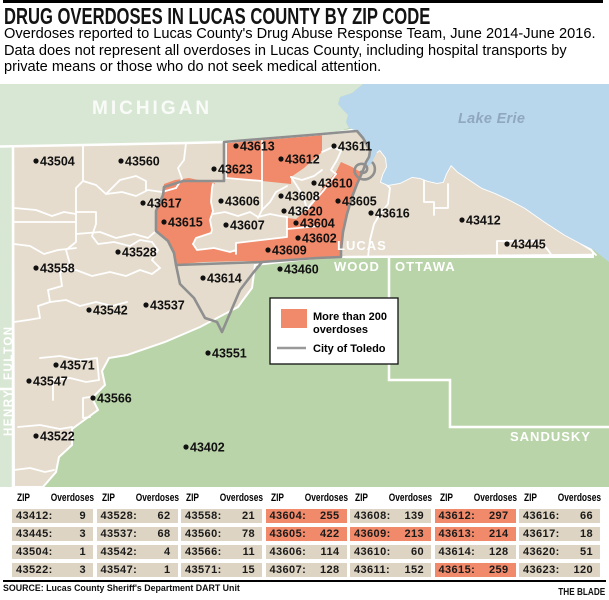  I want to click on svg-text: Lake Erie, so click(491, 119).